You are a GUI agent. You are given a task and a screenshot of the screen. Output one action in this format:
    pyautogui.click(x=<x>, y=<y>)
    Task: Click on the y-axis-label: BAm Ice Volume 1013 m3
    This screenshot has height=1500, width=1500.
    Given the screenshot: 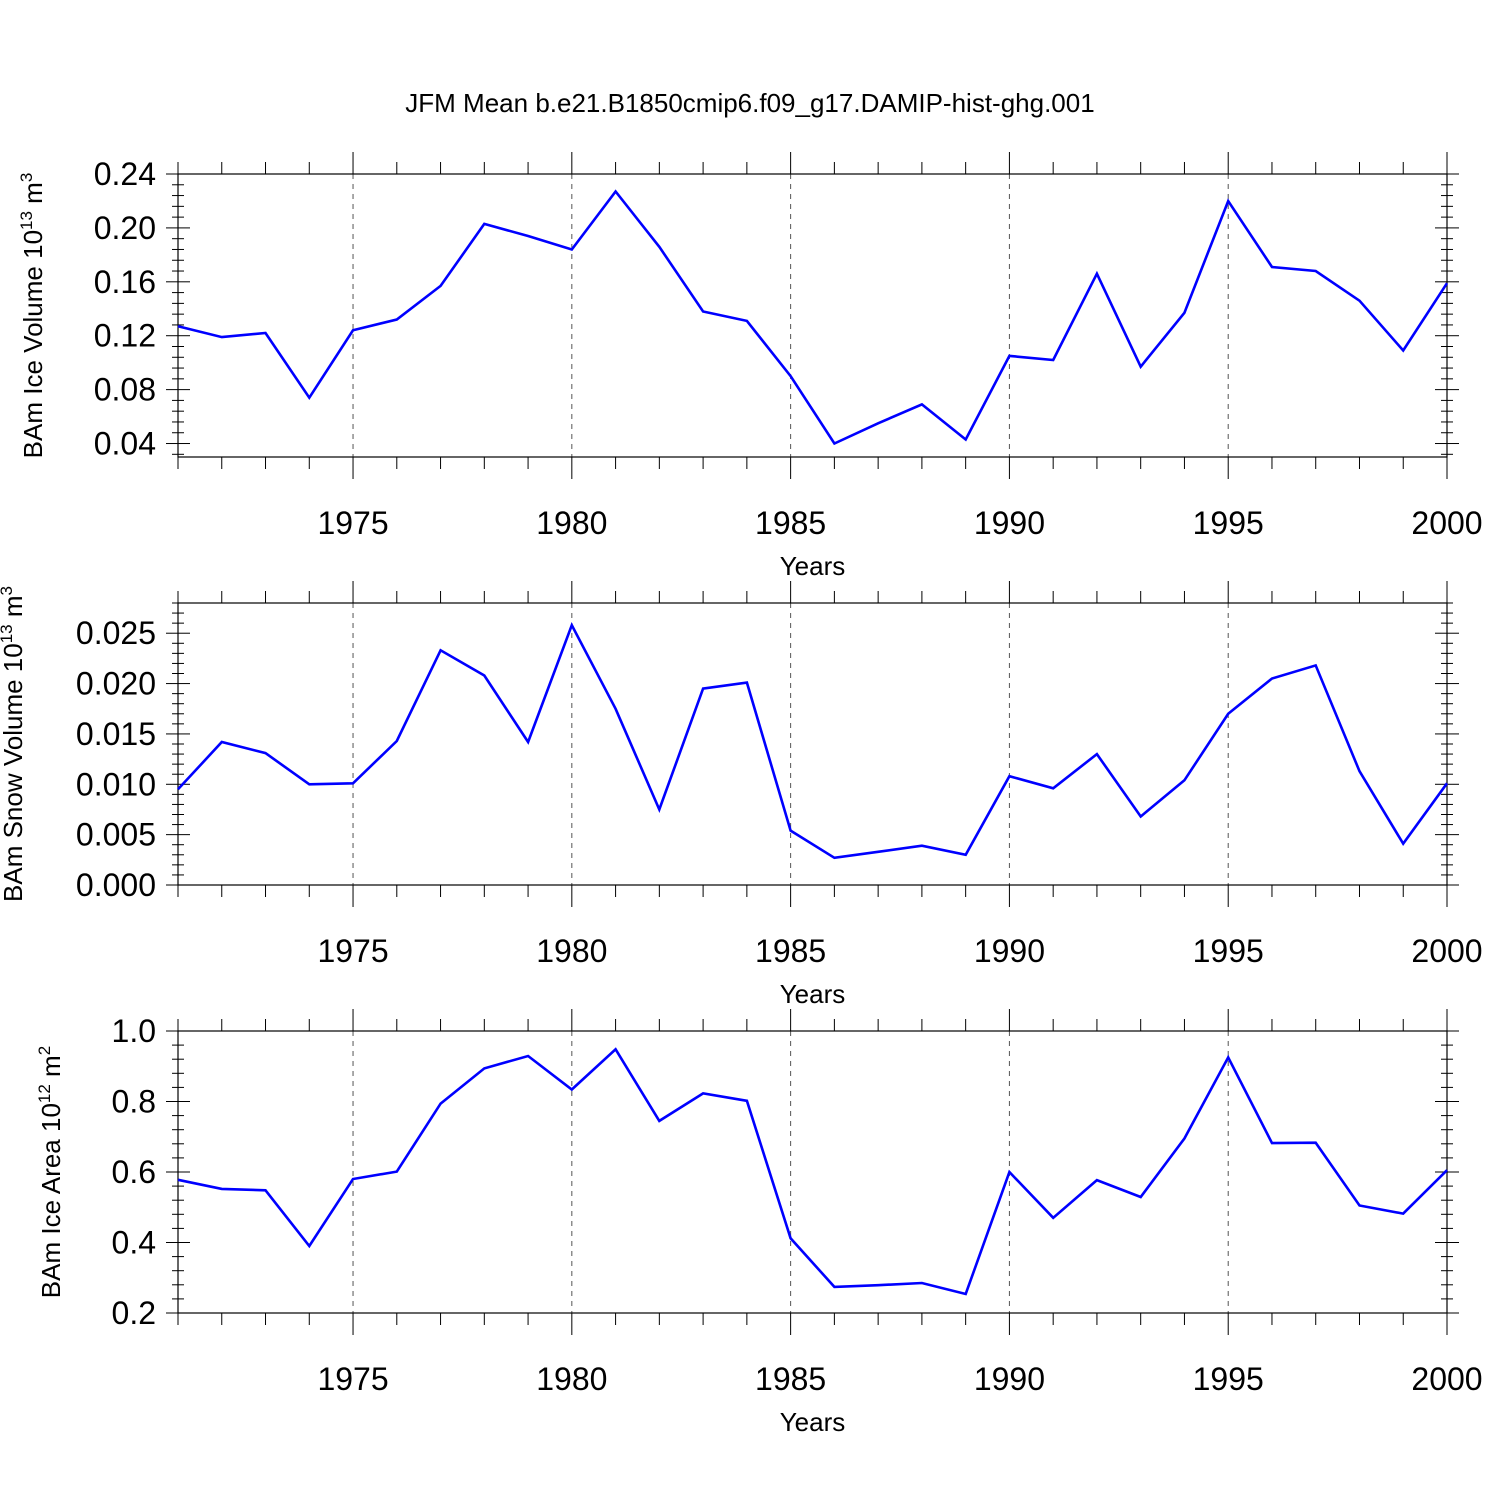 What is the action you would take?
    pyautogui.click(x=32, y=316)
    